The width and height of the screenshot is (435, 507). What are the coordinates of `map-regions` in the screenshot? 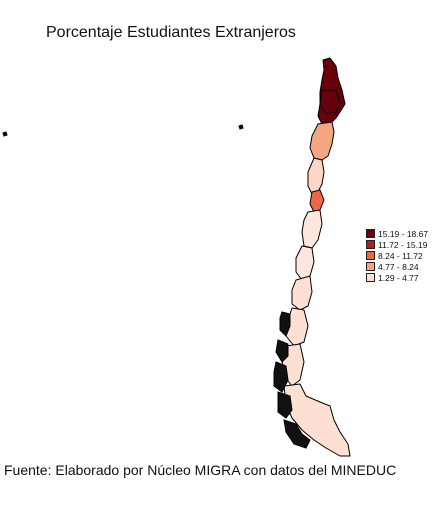 It's located at (316, 257).